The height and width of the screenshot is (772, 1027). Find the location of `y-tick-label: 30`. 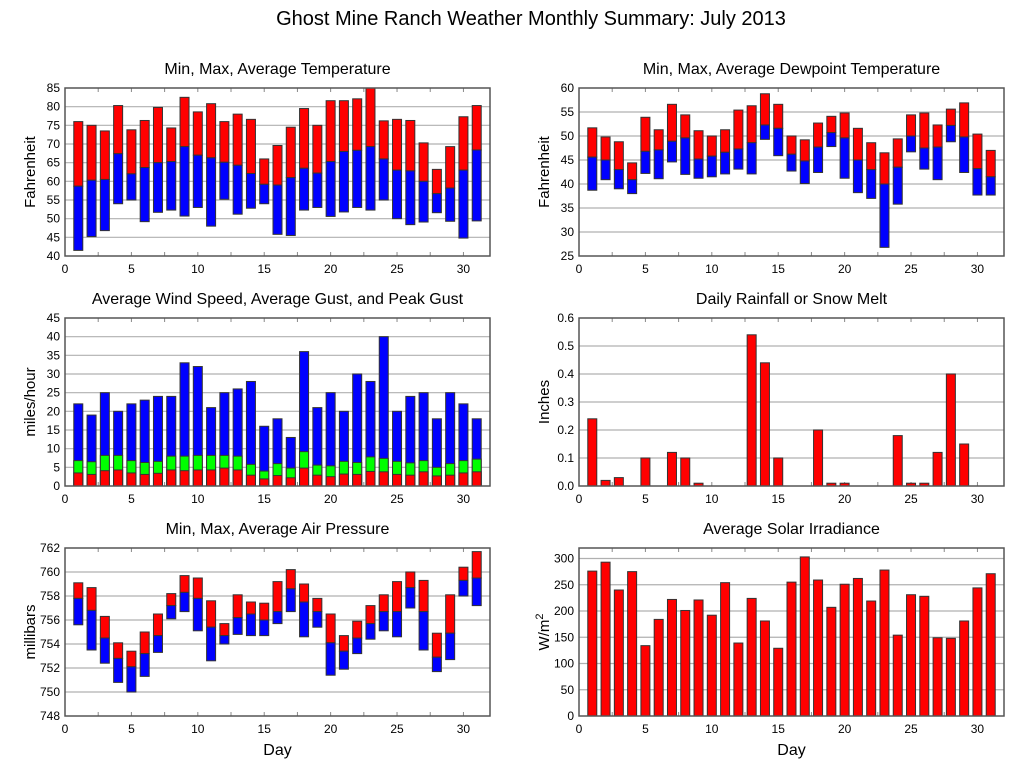

y-tick-label: 30 is located at coordinates (54, 374).